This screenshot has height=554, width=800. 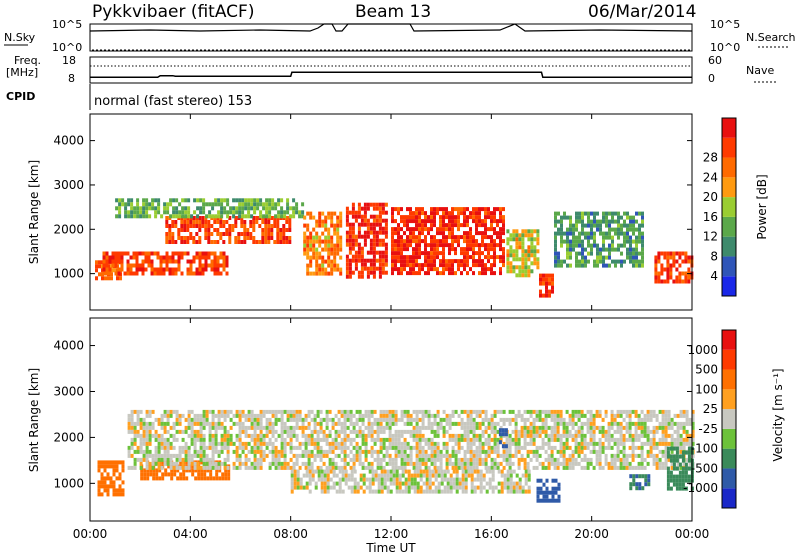 I want to click on velocity-heatmap, so click(x=396, y=456).